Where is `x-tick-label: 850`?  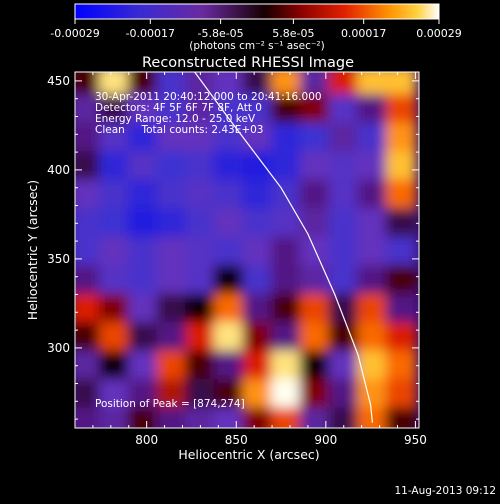
x-tick-label: 850 is located at coordinates (236, 440).